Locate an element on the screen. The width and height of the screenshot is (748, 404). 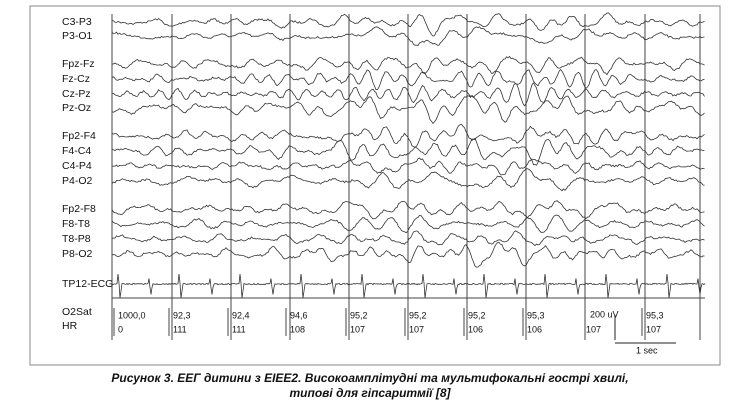
channel-label: P3-O1 is located at coordinates (77, 36).